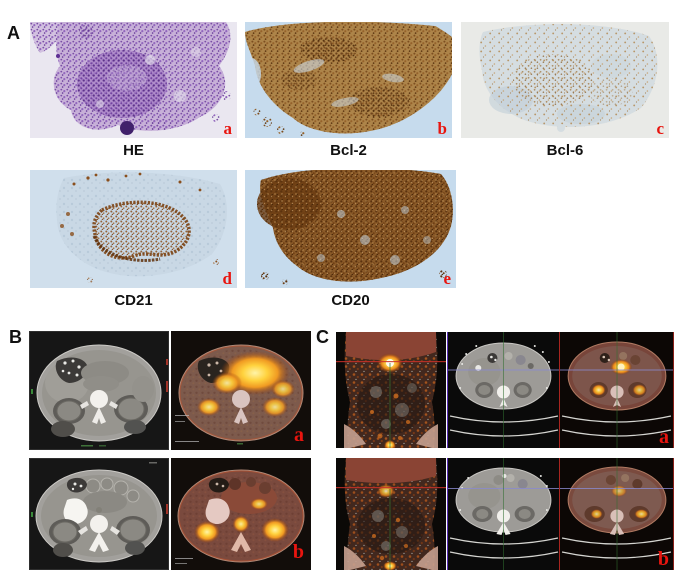 The width and height of the screenshot is (693, 584). I want to click on panel-b-label: B, so click(15, 337).